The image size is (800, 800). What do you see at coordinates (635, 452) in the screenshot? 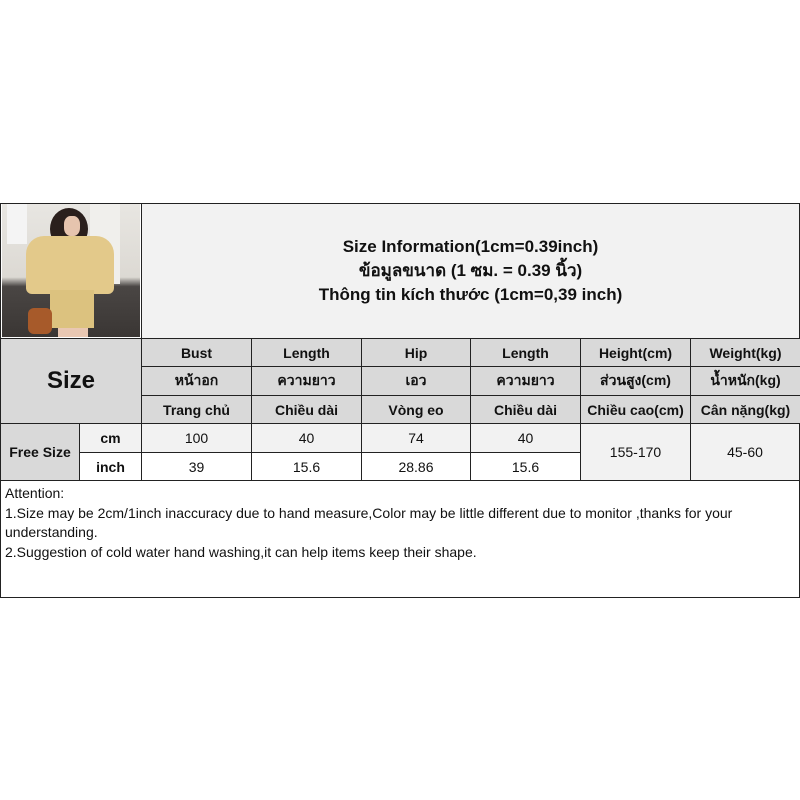
I see `height-value: 155-170` at bounding box center [635, 452].